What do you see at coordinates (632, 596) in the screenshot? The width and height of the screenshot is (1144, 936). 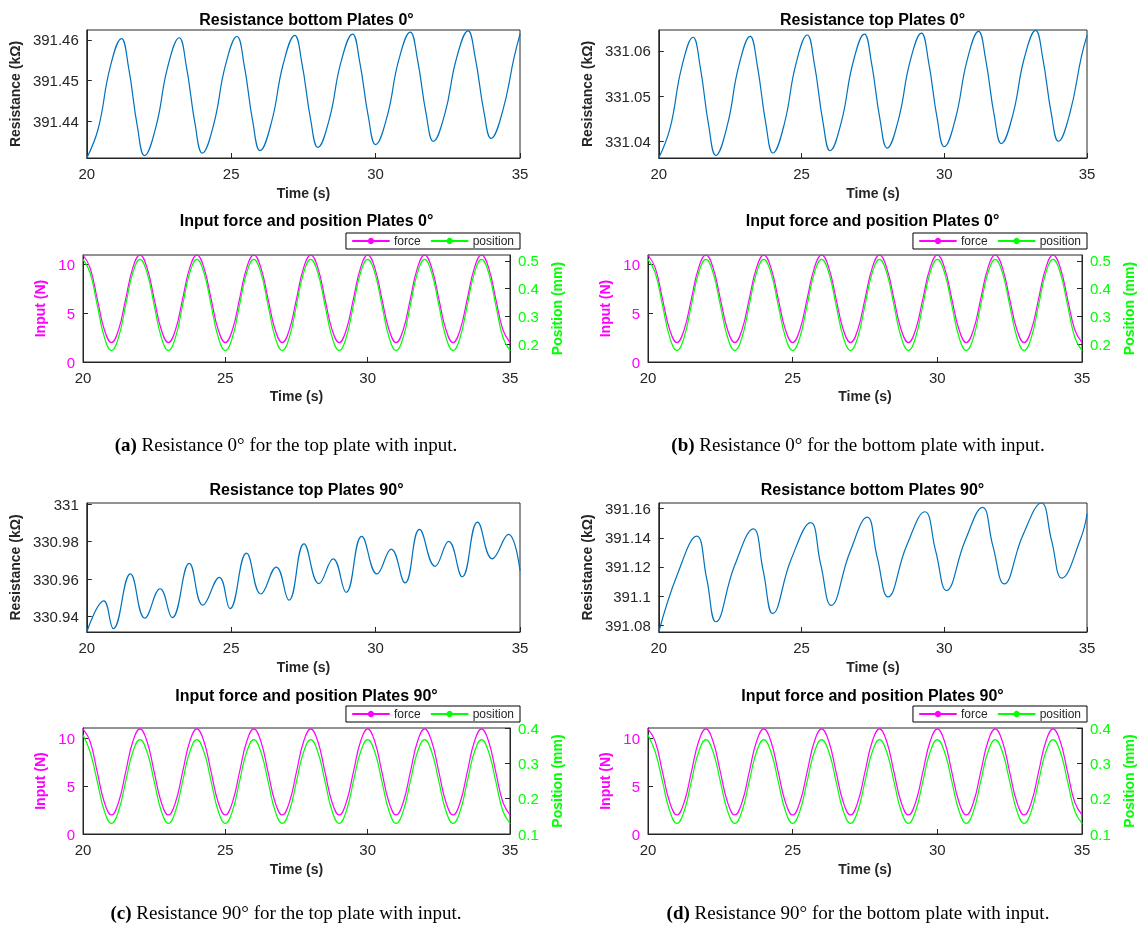 I see `y-tick-label: 391.1` at bounding box center [632, 596].